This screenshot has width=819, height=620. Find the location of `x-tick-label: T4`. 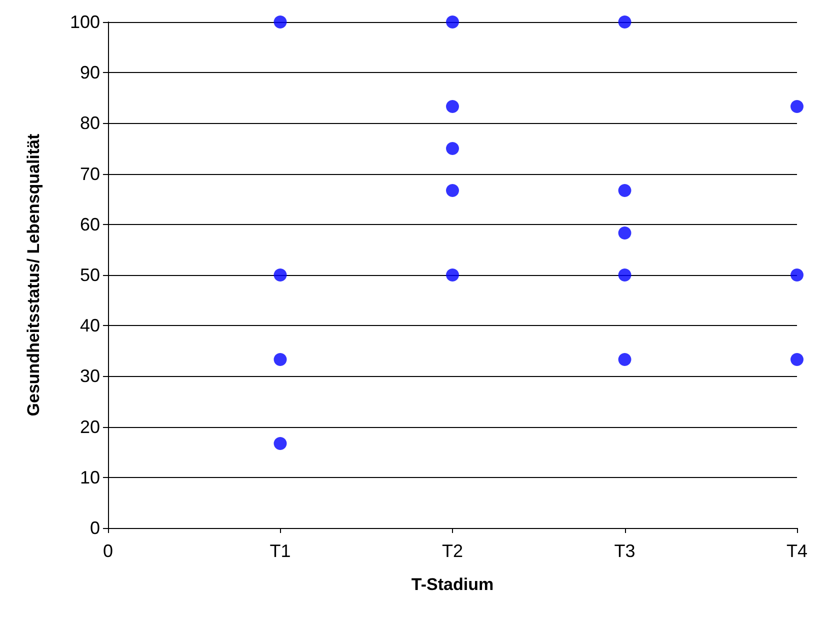

x-tick-label: T4 is located at coordinates (797, 551).